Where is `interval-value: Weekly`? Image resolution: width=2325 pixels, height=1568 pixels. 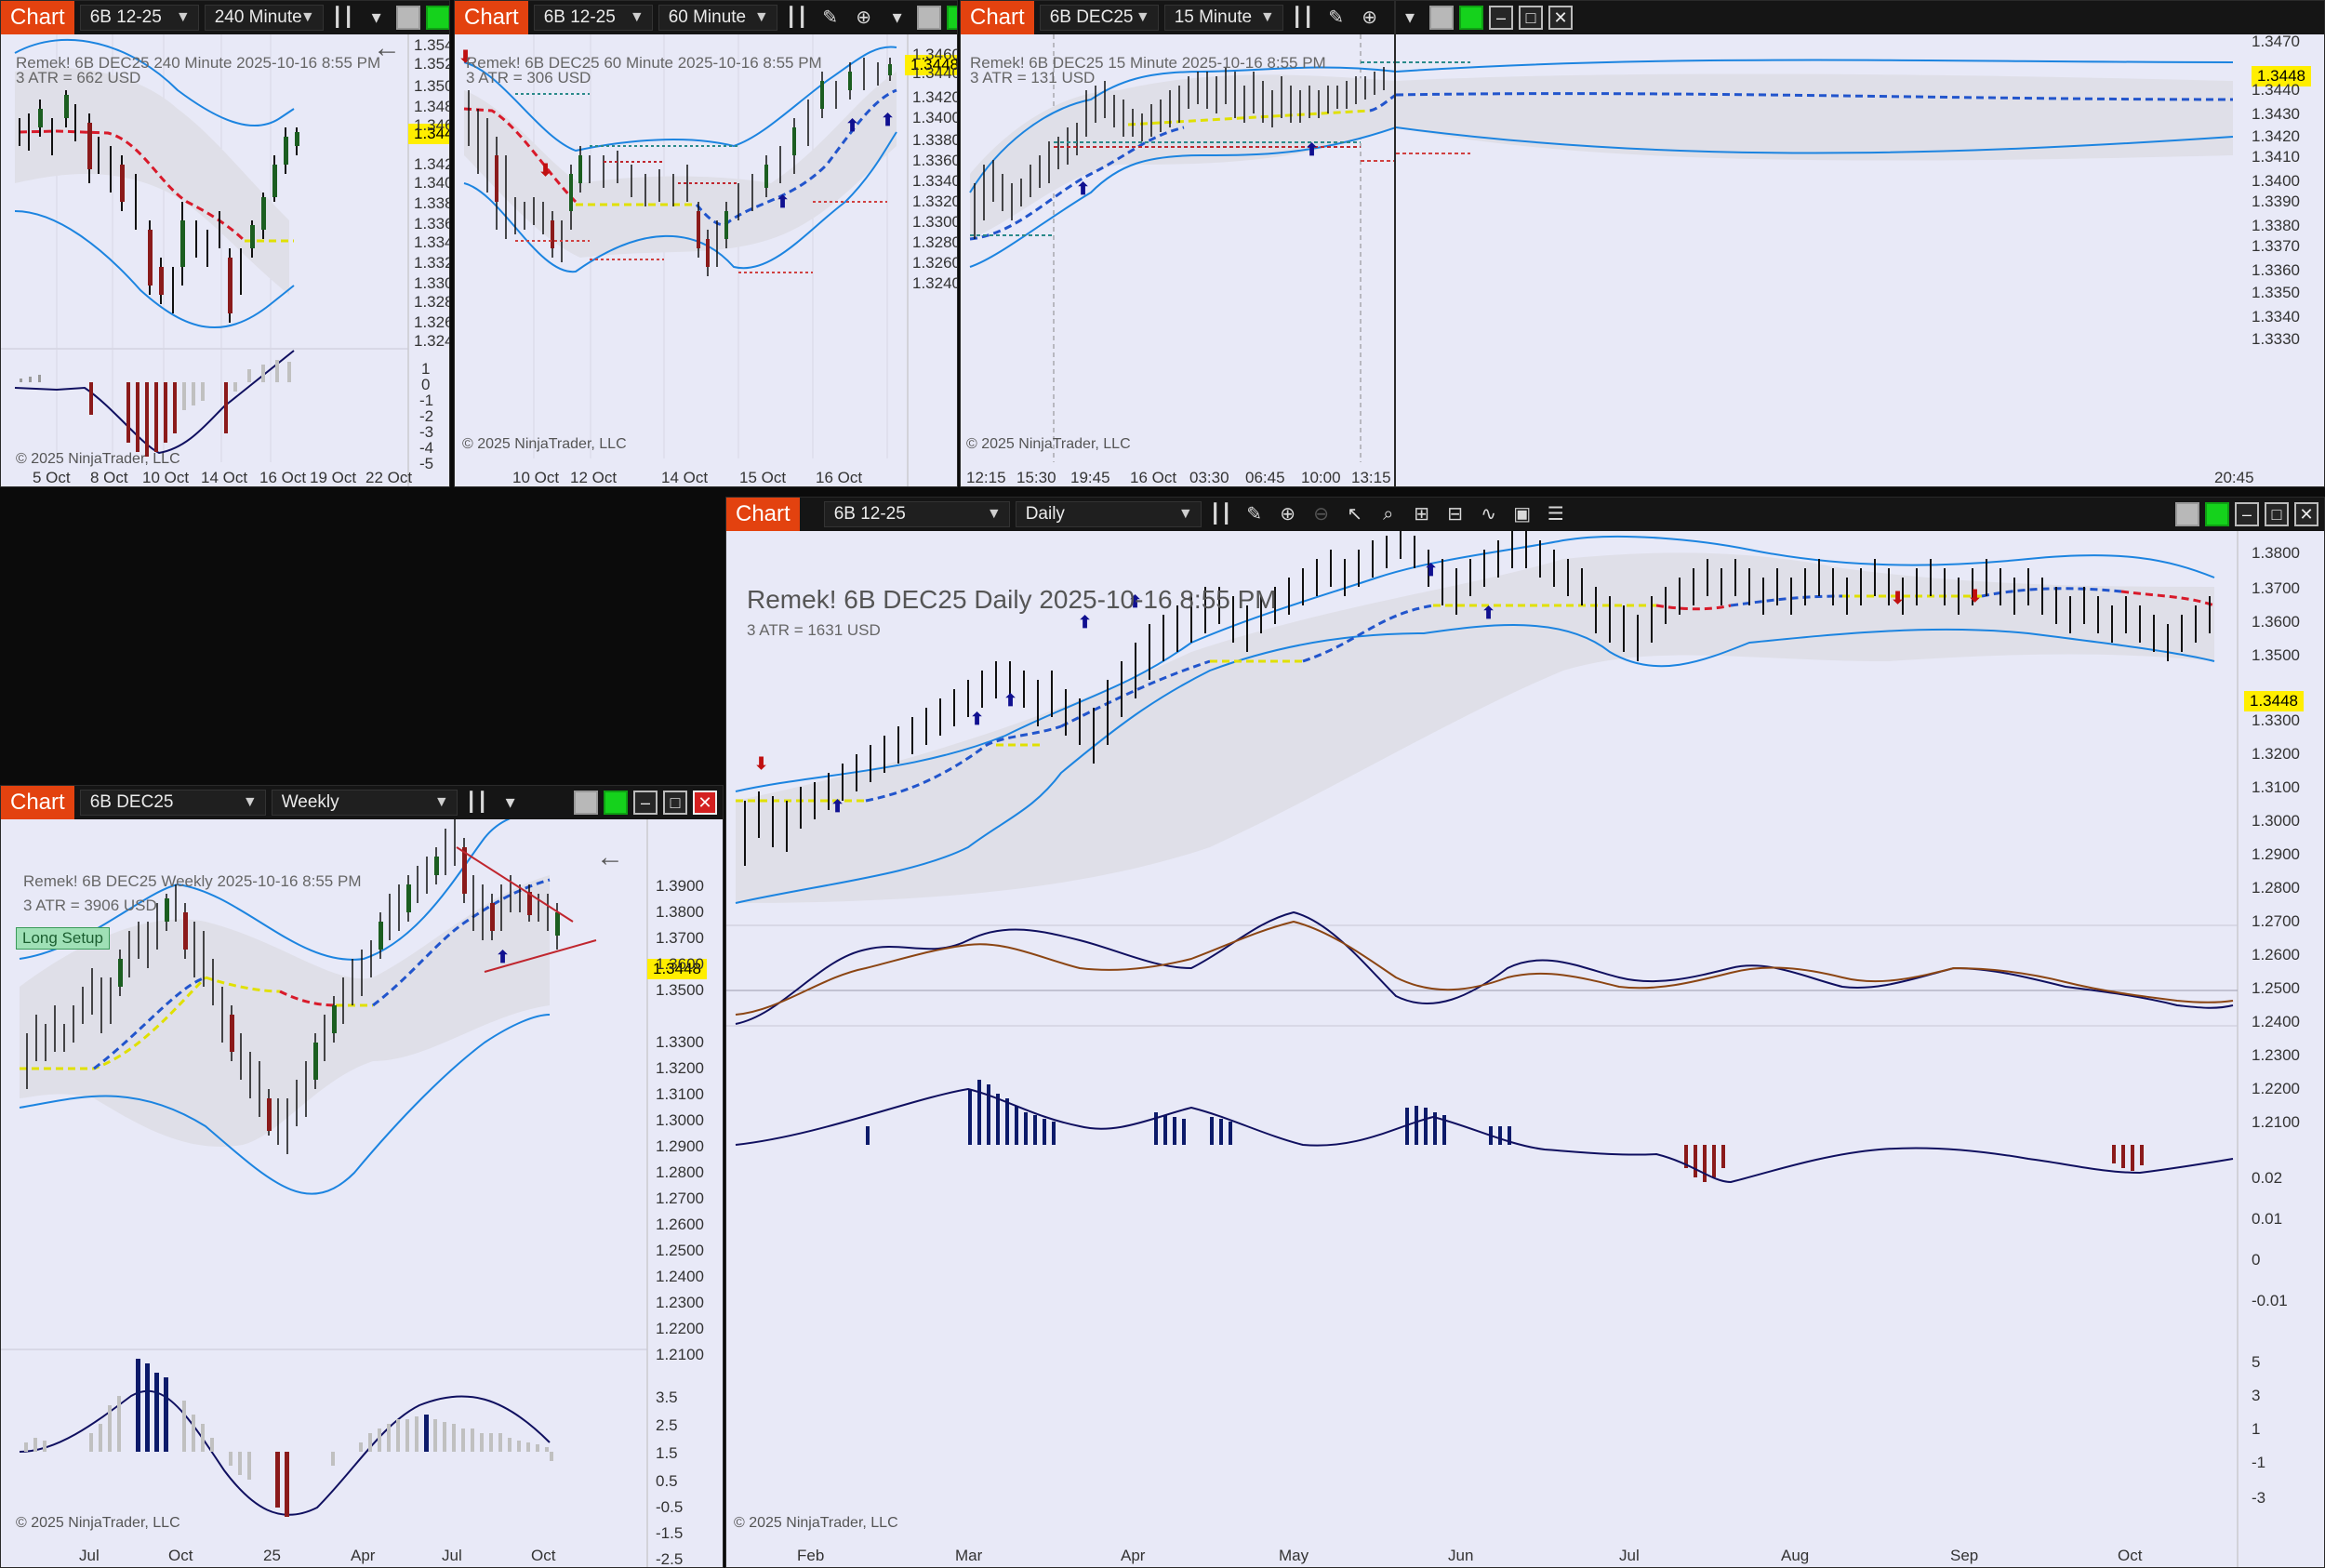
interval-value: Weekly is located at coordinates (310, 802).